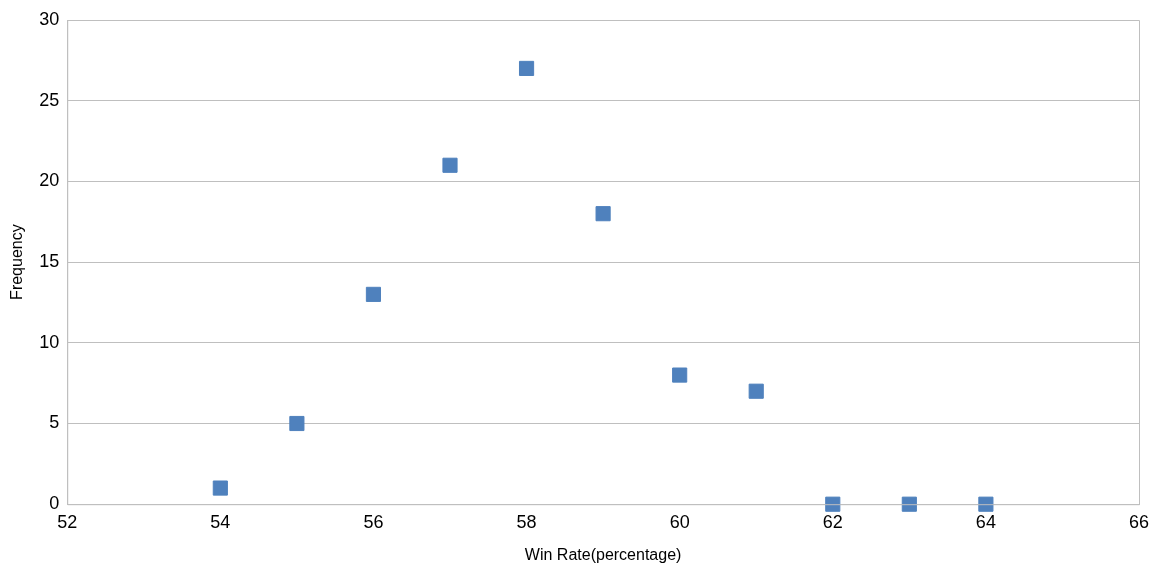 The width and height of the screenshot is (1163, 573). Describe the element at coordinates (49, 99) in the screenshot. I see `y-tick-label: 25` at that location.